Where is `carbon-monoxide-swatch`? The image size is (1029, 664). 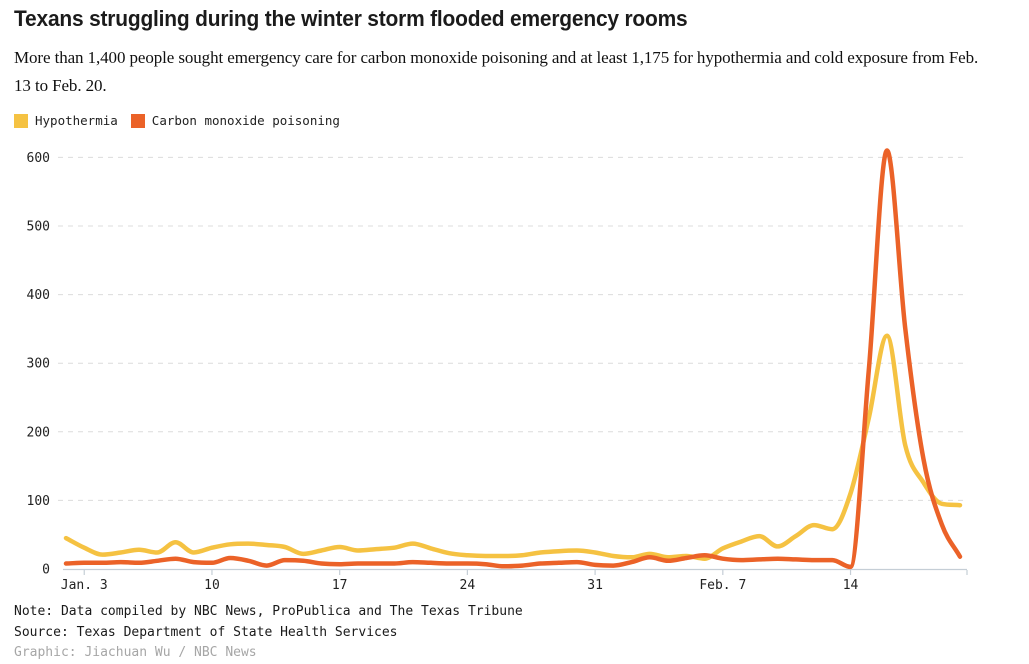
carbon-monoxide-swatch is located at coordinates (137, 120).